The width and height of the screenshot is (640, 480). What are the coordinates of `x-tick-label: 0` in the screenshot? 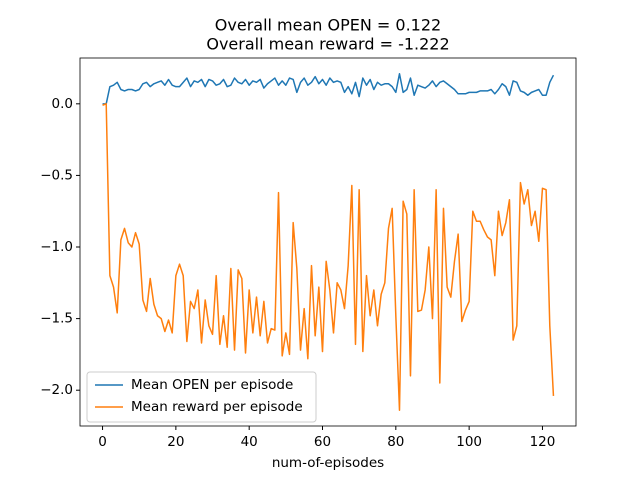 It's located at (102, 442).